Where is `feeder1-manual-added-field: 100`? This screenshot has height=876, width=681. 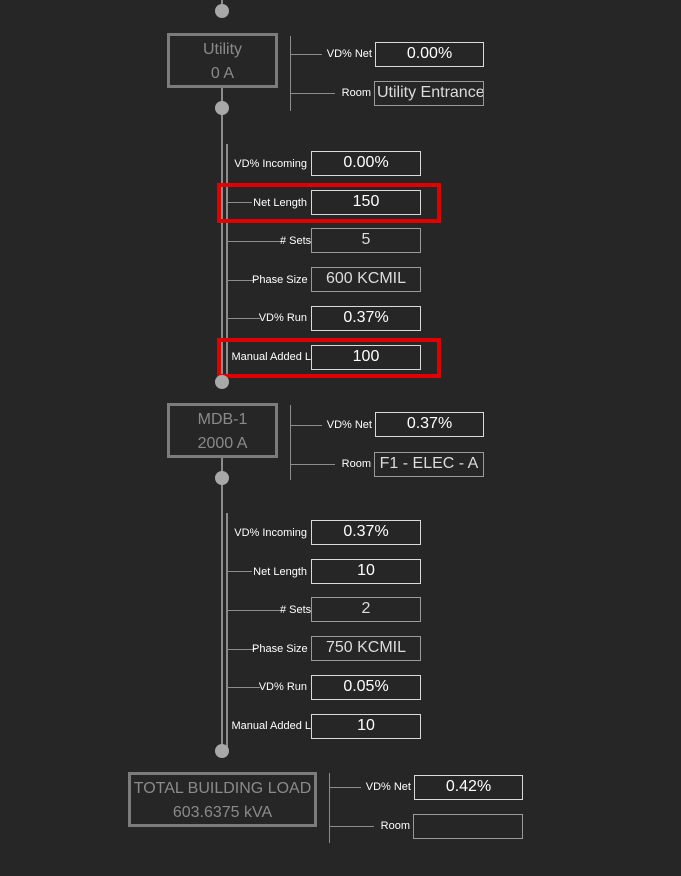 feeder1-manual-added-field: 100 is located at coordinates (366, 357).